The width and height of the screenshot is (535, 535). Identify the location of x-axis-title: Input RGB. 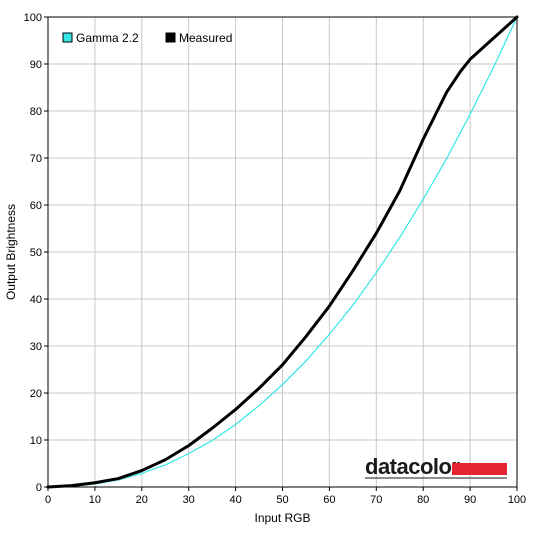
(282, 518).